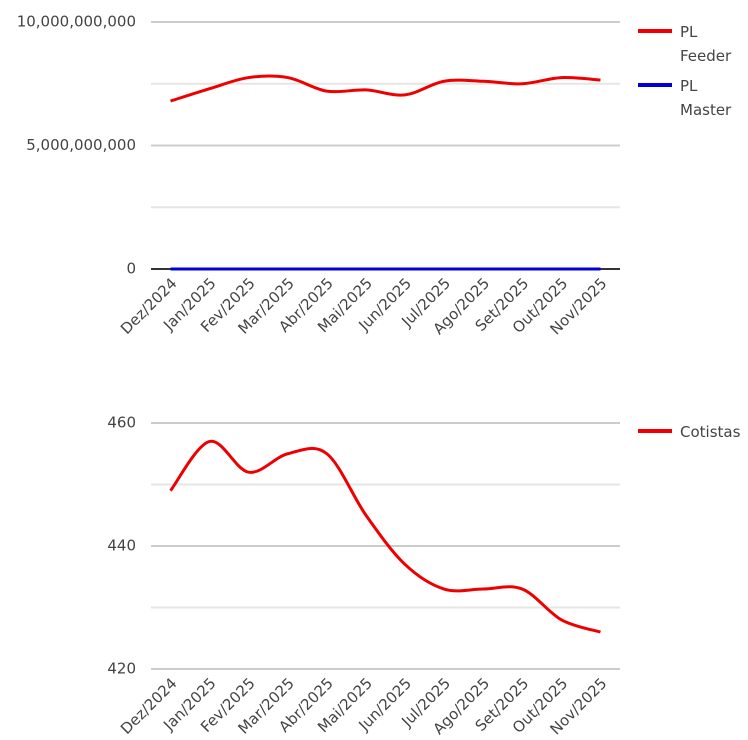 This screenshot has height=740, width=748. Describe the element at coordinates (131, 269) in the screenshot. I see `y-tick-label: 0` at that location.